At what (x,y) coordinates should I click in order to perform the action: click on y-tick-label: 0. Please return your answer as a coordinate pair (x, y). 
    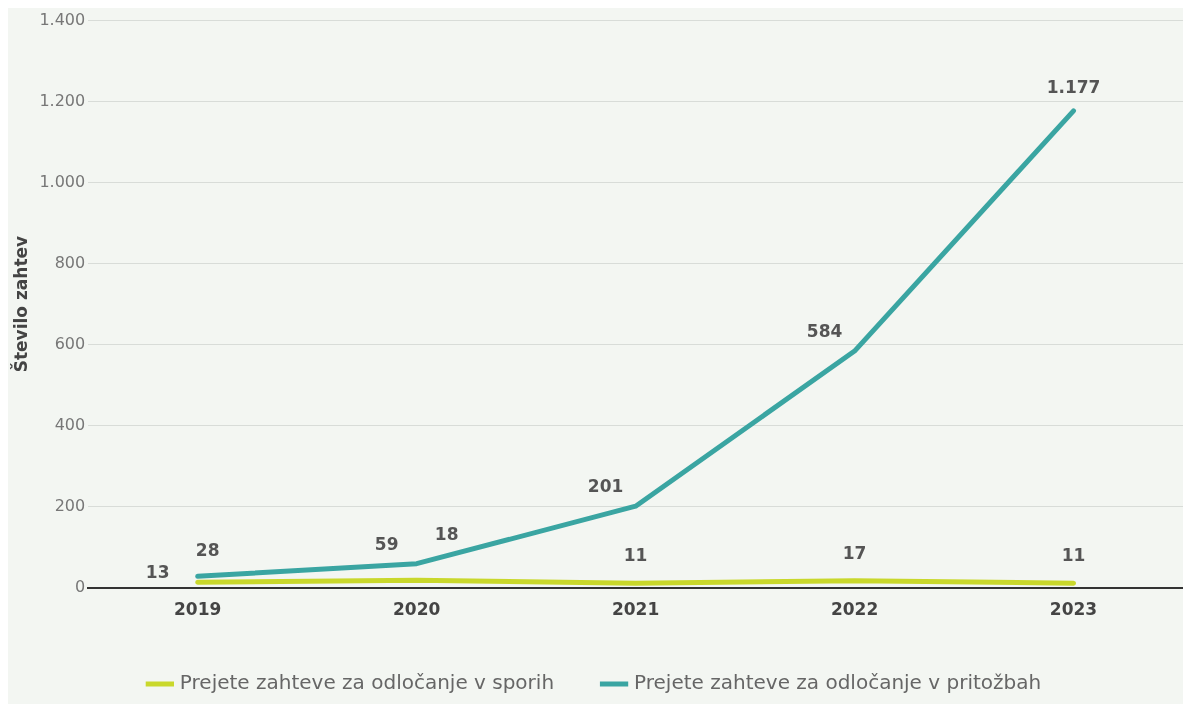
    Looking at the image, I should click on (80, 586).